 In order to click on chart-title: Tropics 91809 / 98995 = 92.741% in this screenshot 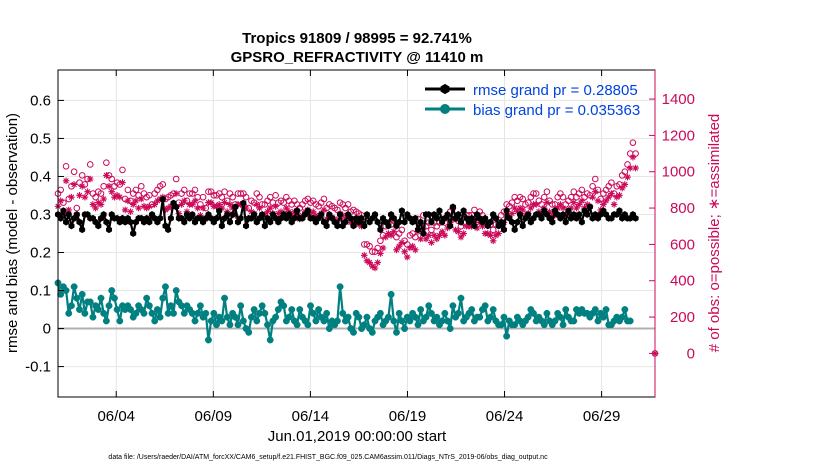, I will do `click(357, 38)`.